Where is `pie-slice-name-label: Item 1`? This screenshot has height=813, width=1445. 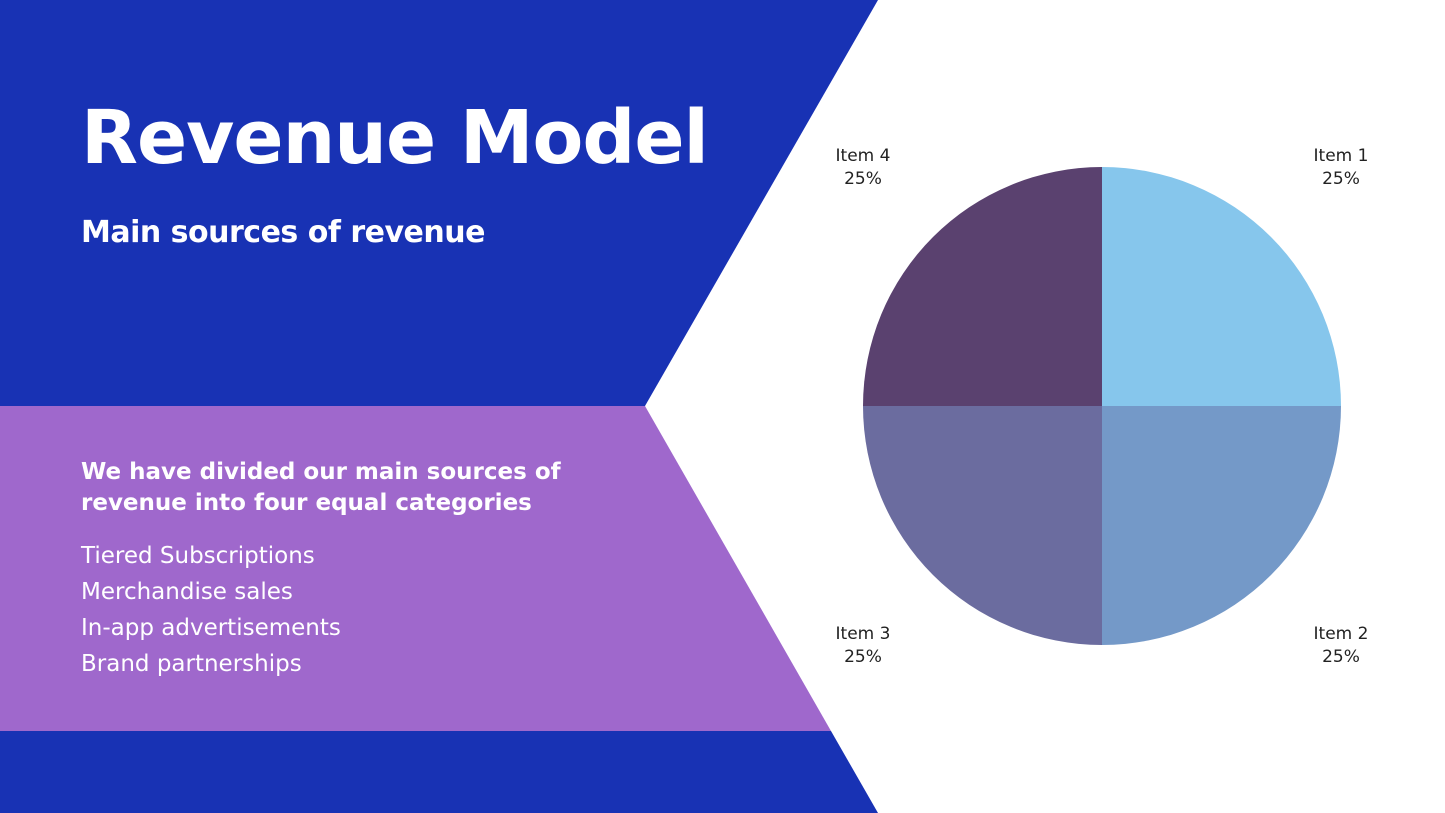
pie-slice-name-label: Item 1 is located at coordinates (1341, 156).